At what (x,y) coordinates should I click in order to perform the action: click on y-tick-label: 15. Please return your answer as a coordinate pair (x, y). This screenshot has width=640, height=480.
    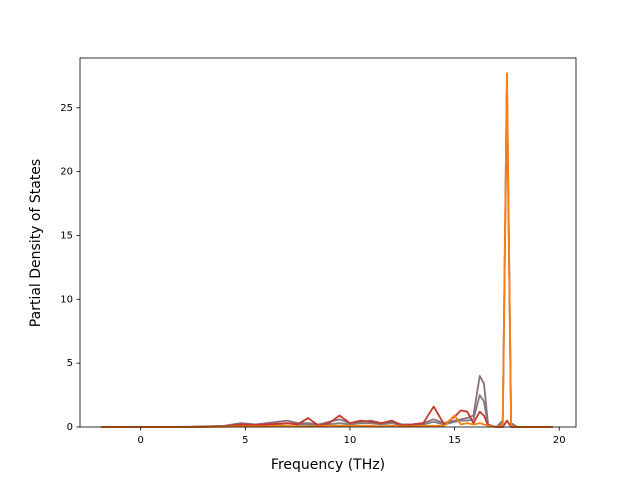
    Looking at the image, I should click on (66, 235).